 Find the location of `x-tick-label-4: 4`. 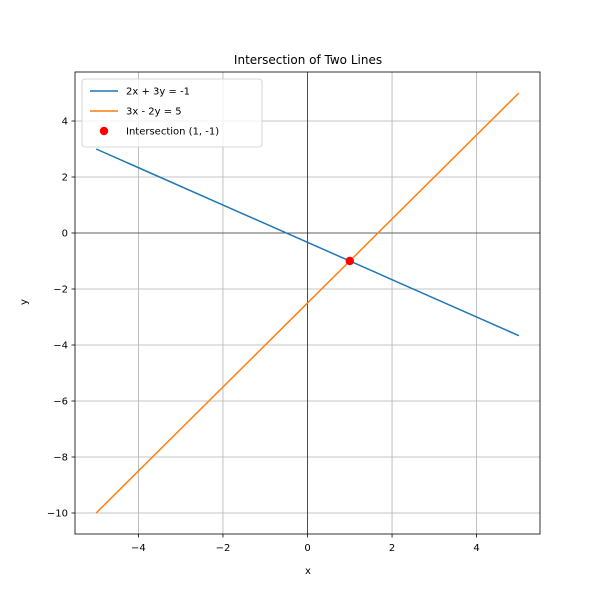

x-tick-label-4: 4 is located at coordinates (476, 548).